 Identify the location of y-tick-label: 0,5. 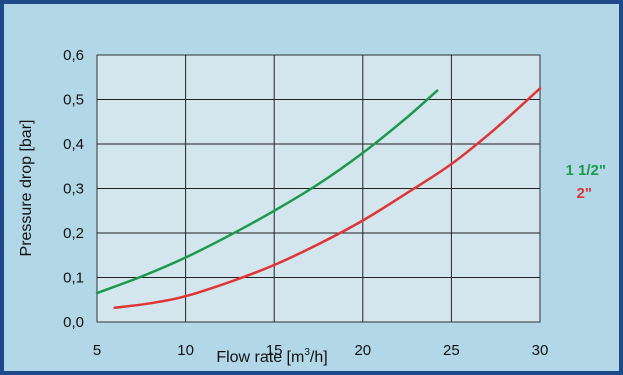
(73, 100).